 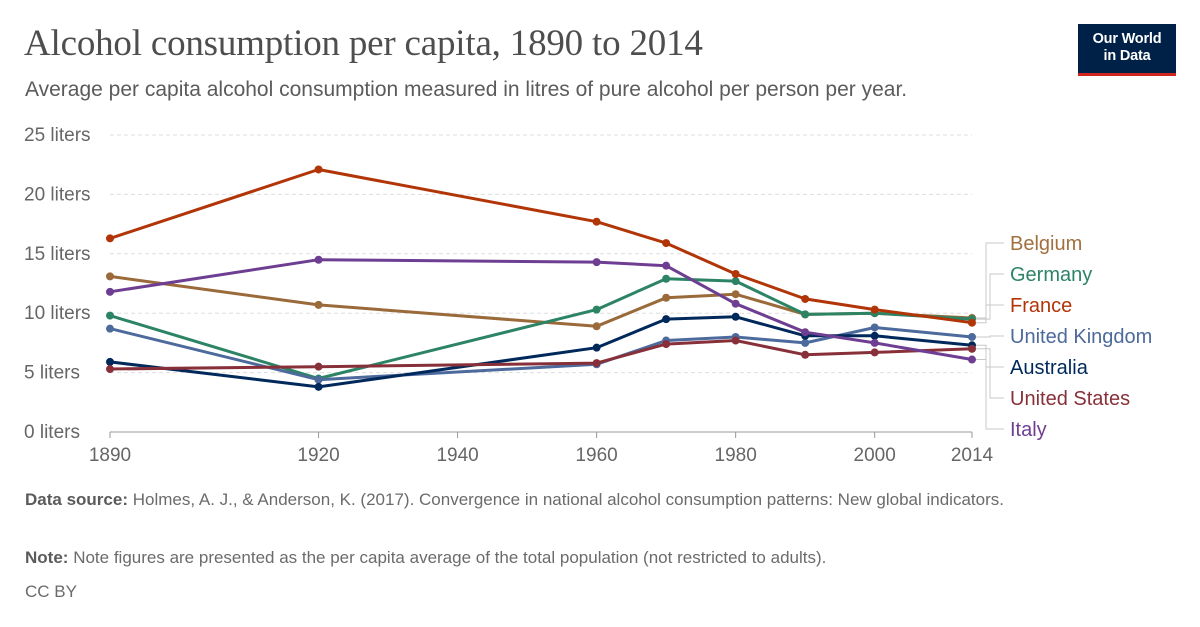 I want to click on x-tick-label: 1940, so click(x=457, y=455).